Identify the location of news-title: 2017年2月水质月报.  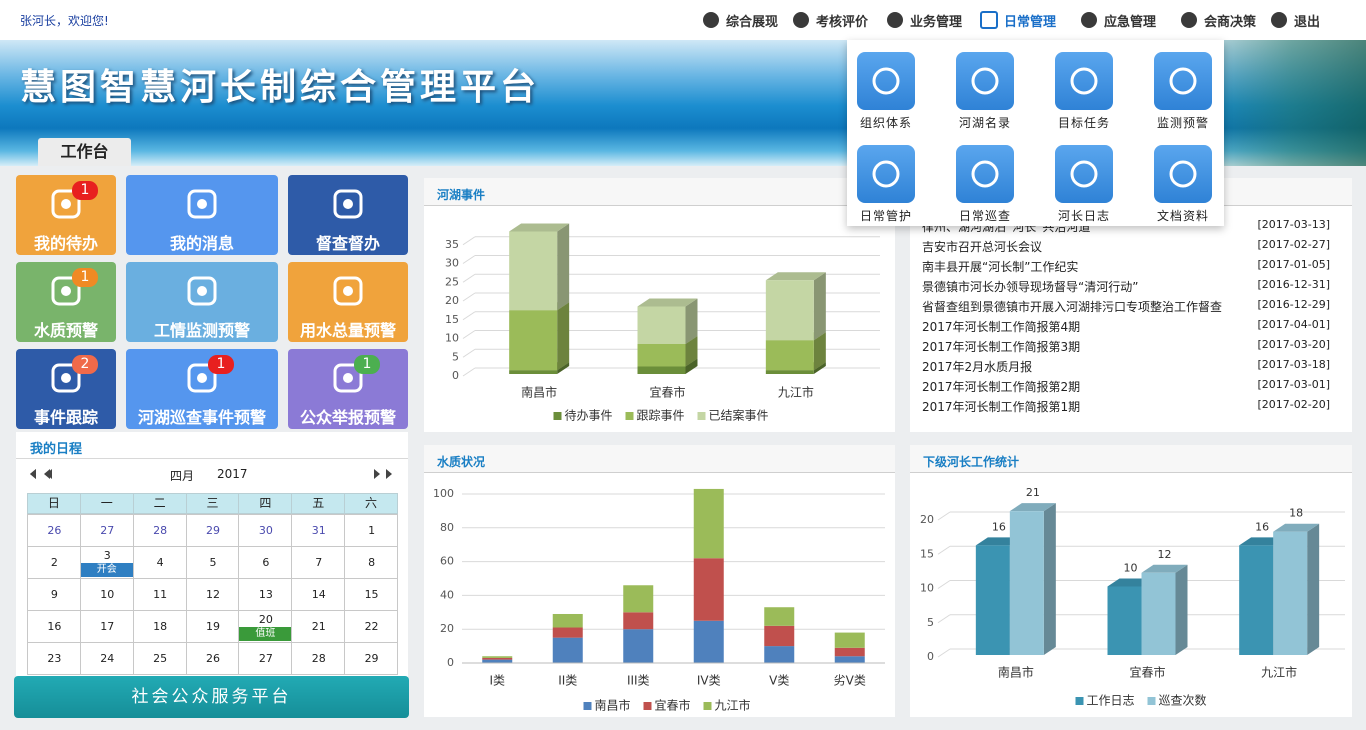
(977, 367).